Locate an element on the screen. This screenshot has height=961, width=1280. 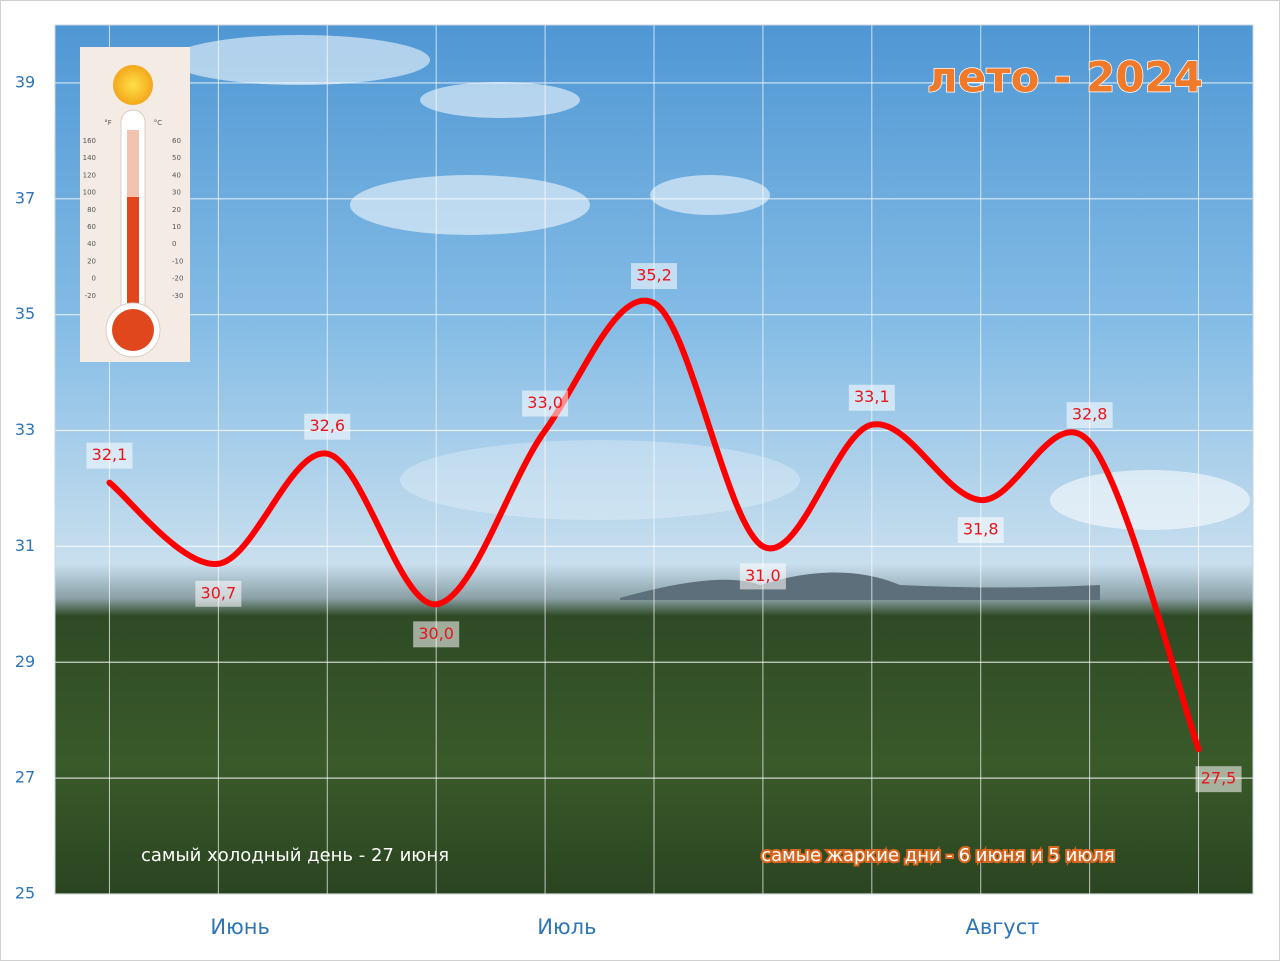
thermometer-empty is located at coordinates (133, 163).